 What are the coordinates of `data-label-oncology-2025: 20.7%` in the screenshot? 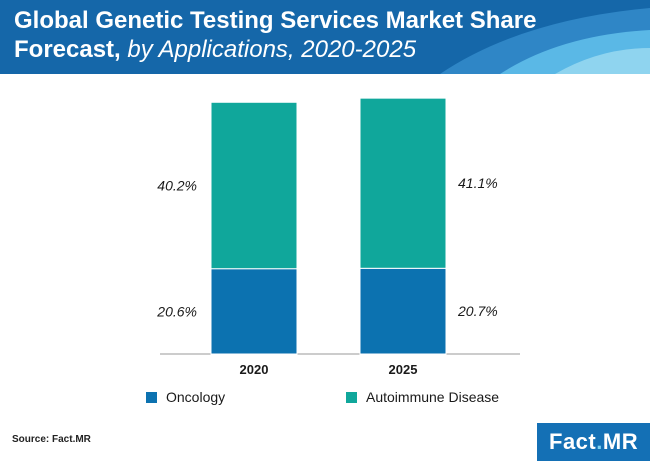 It's located at (477, 311).